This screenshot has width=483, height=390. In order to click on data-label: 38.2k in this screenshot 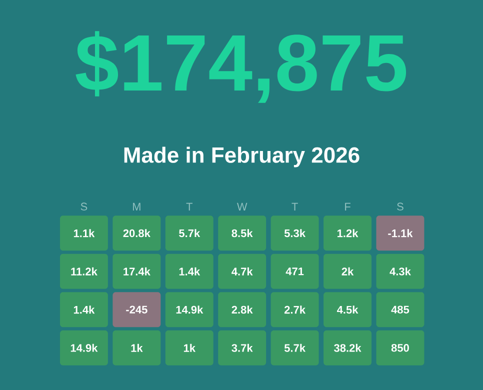, I will do `click(348, 348)`.